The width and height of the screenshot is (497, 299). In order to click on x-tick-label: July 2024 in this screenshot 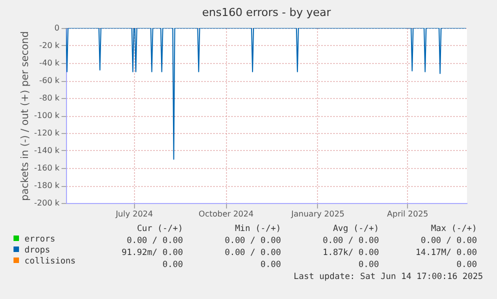, I will do `click(133, 214)`.